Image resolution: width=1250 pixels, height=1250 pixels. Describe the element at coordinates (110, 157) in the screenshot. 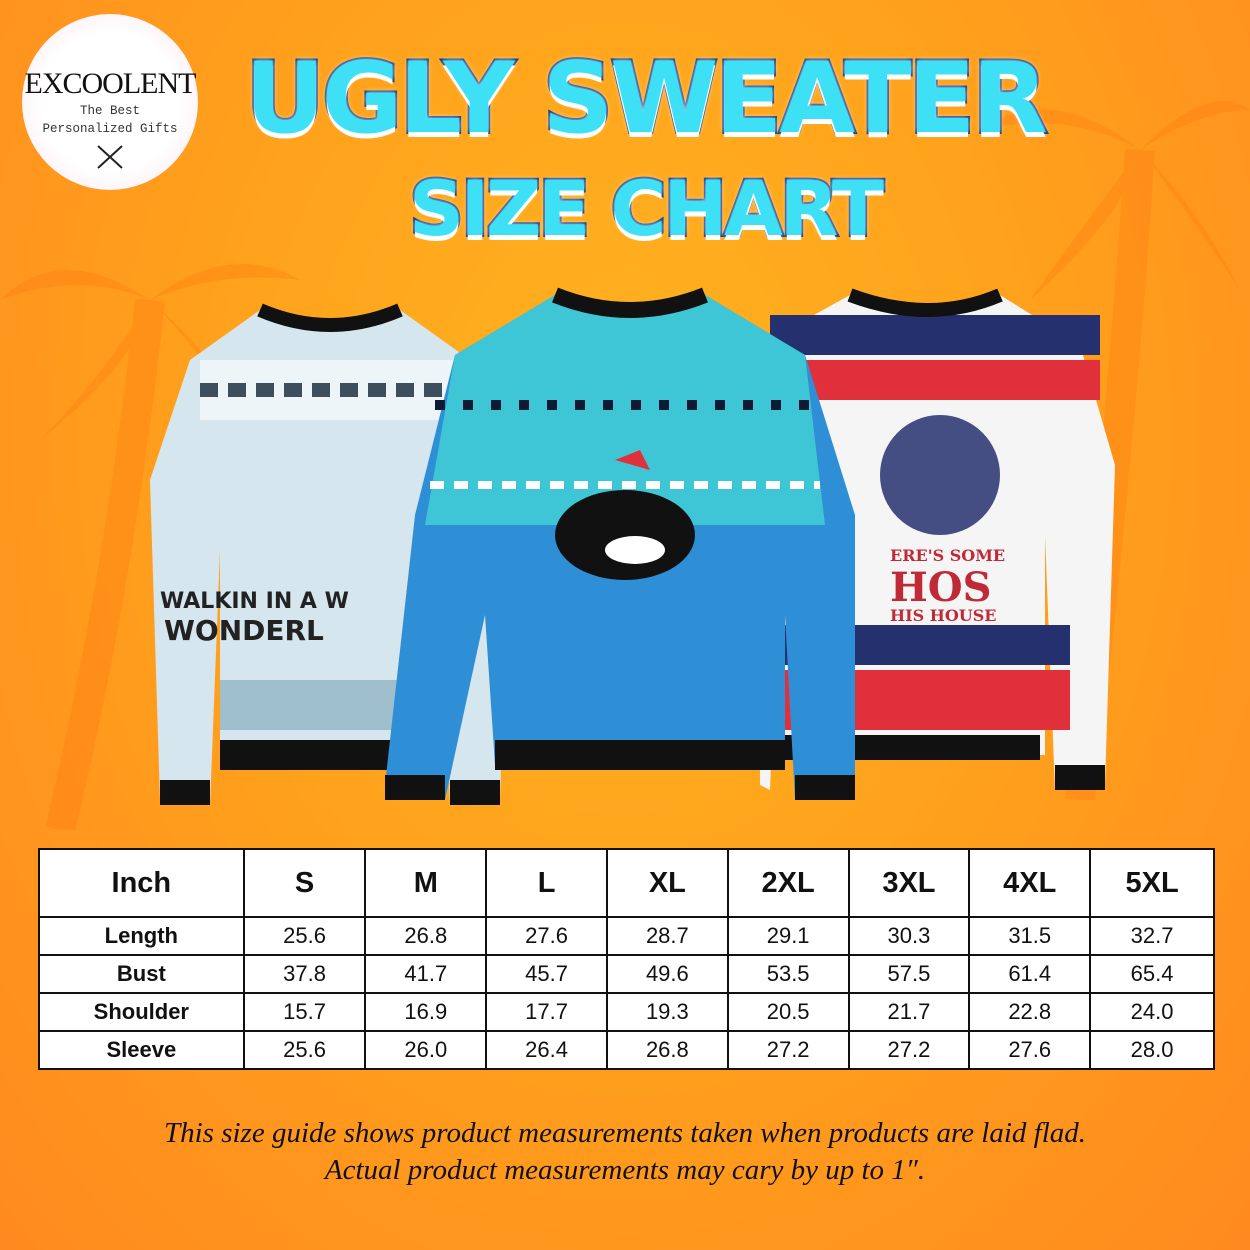

I see `crossed-arrows-icon` at that location.